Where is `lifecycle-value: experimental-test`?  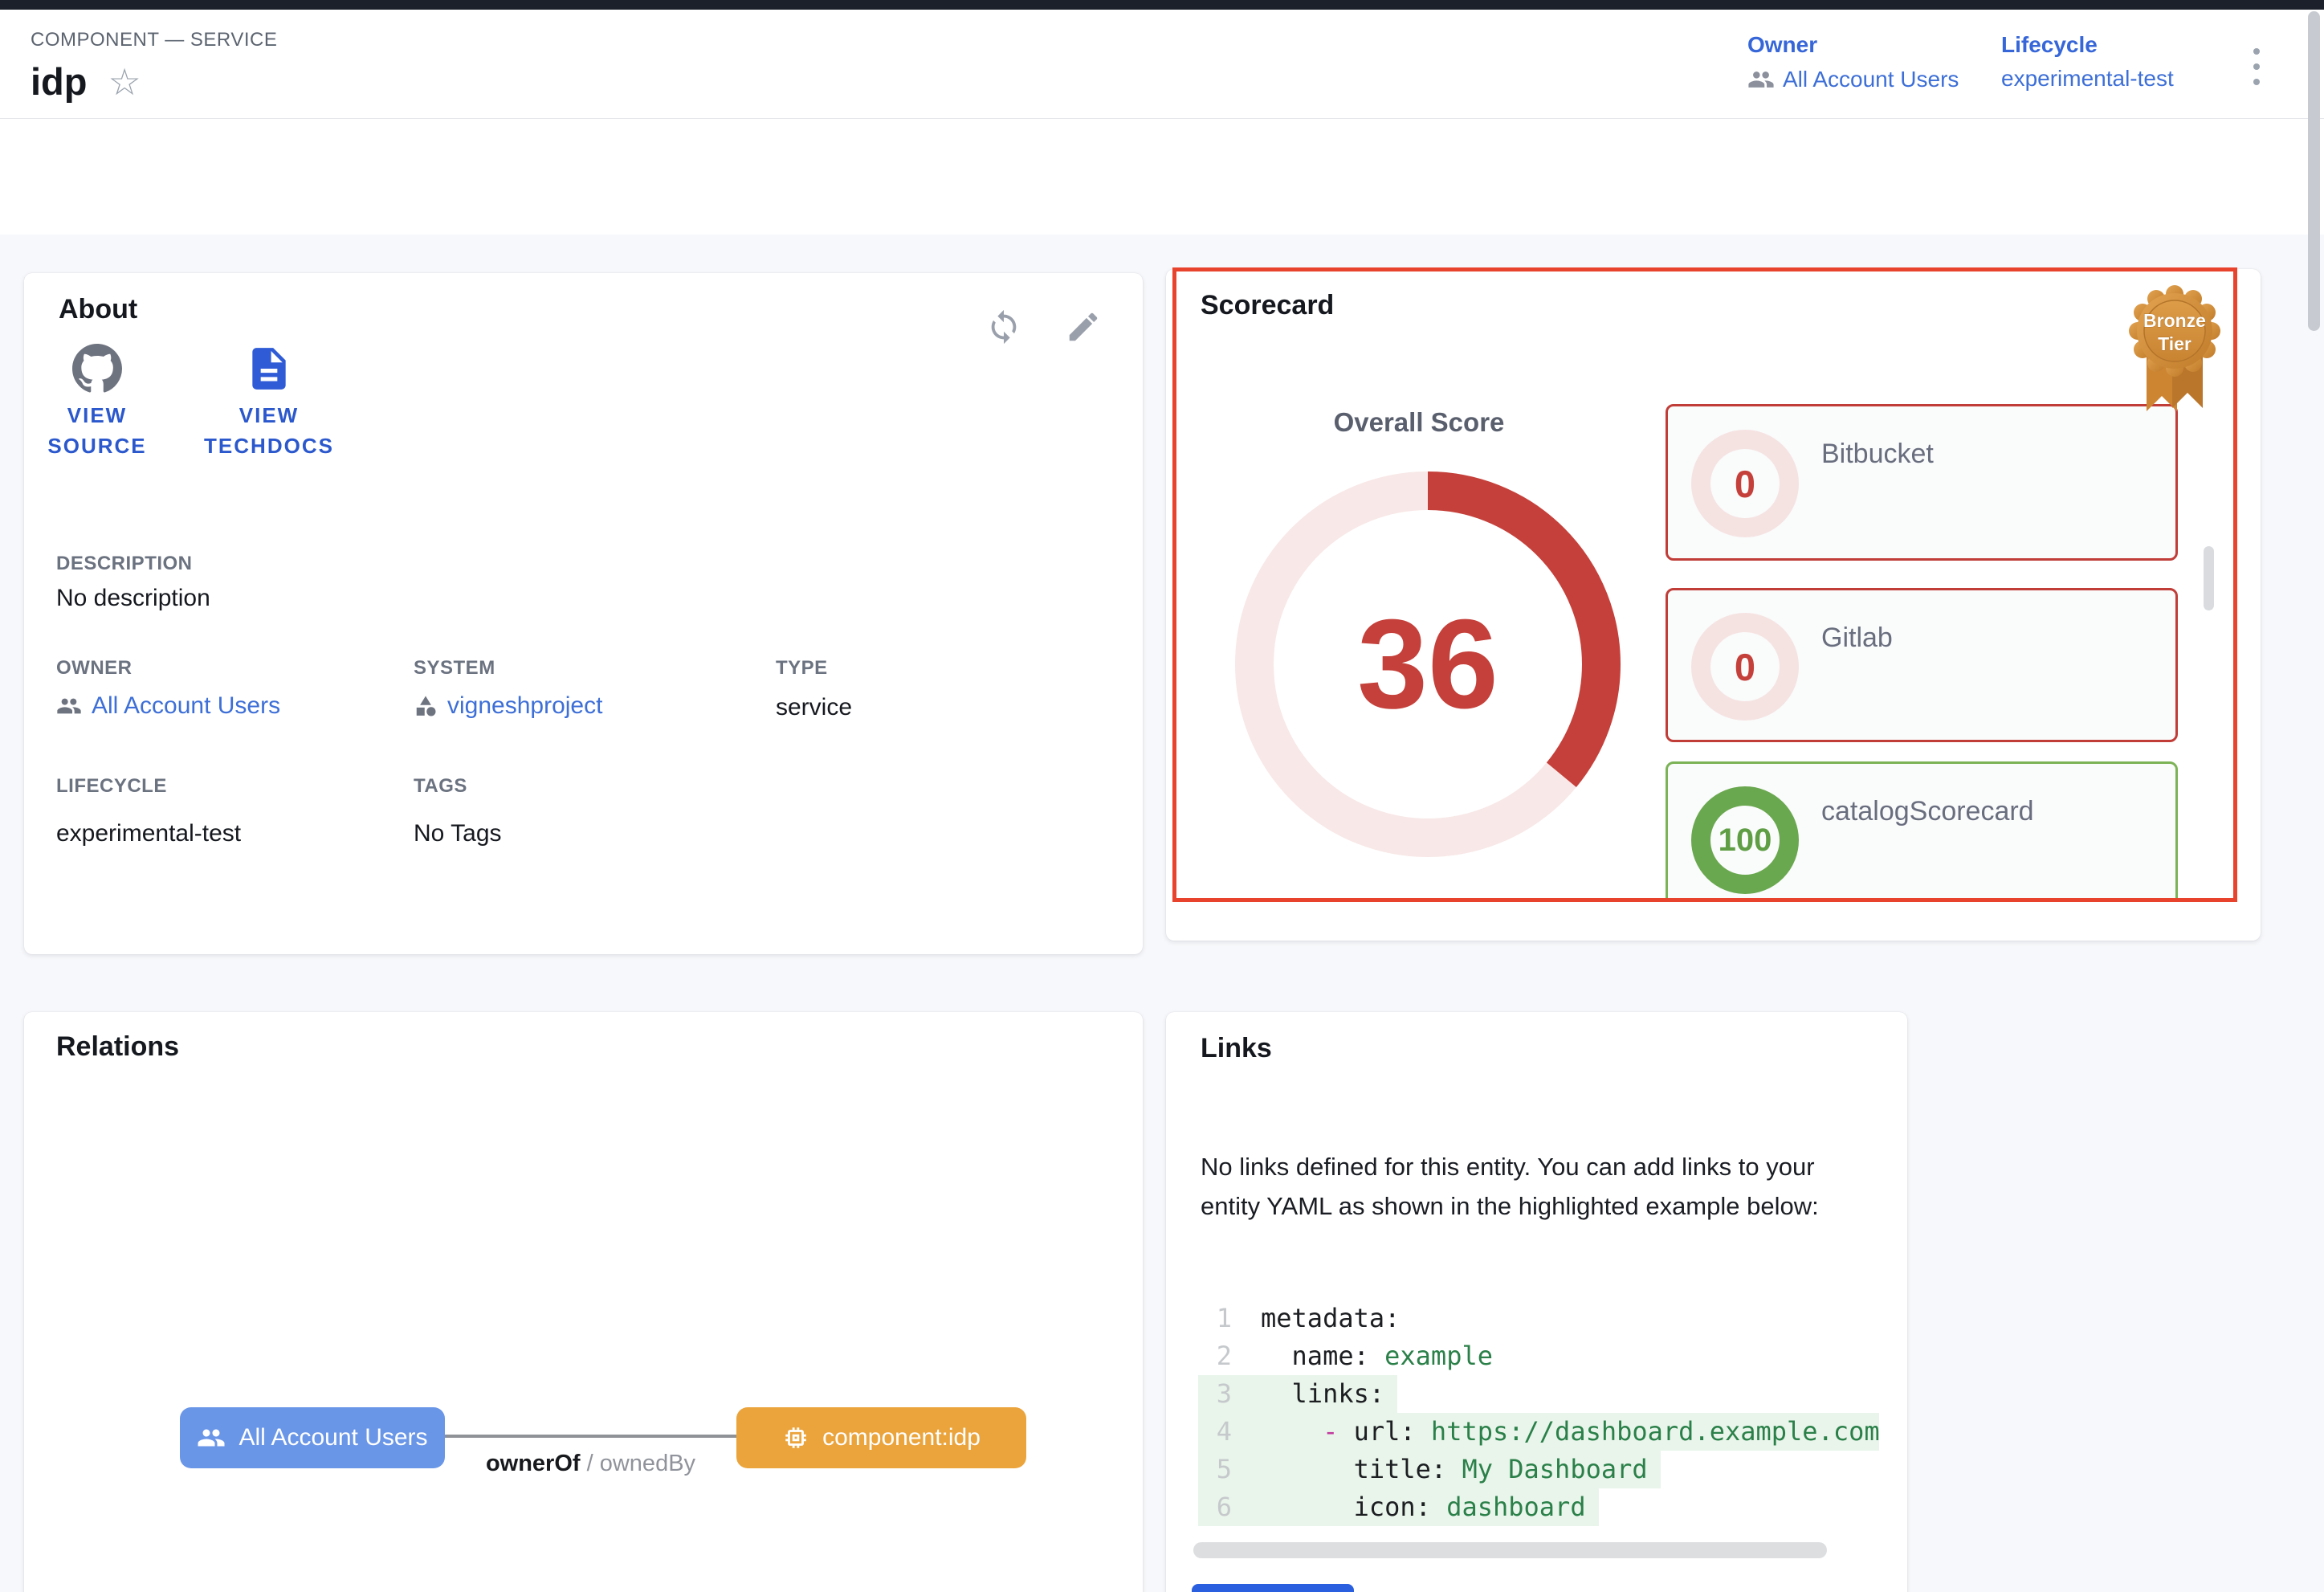
lifecycle-value: experimental-test is located at coordinates (2088, 79).